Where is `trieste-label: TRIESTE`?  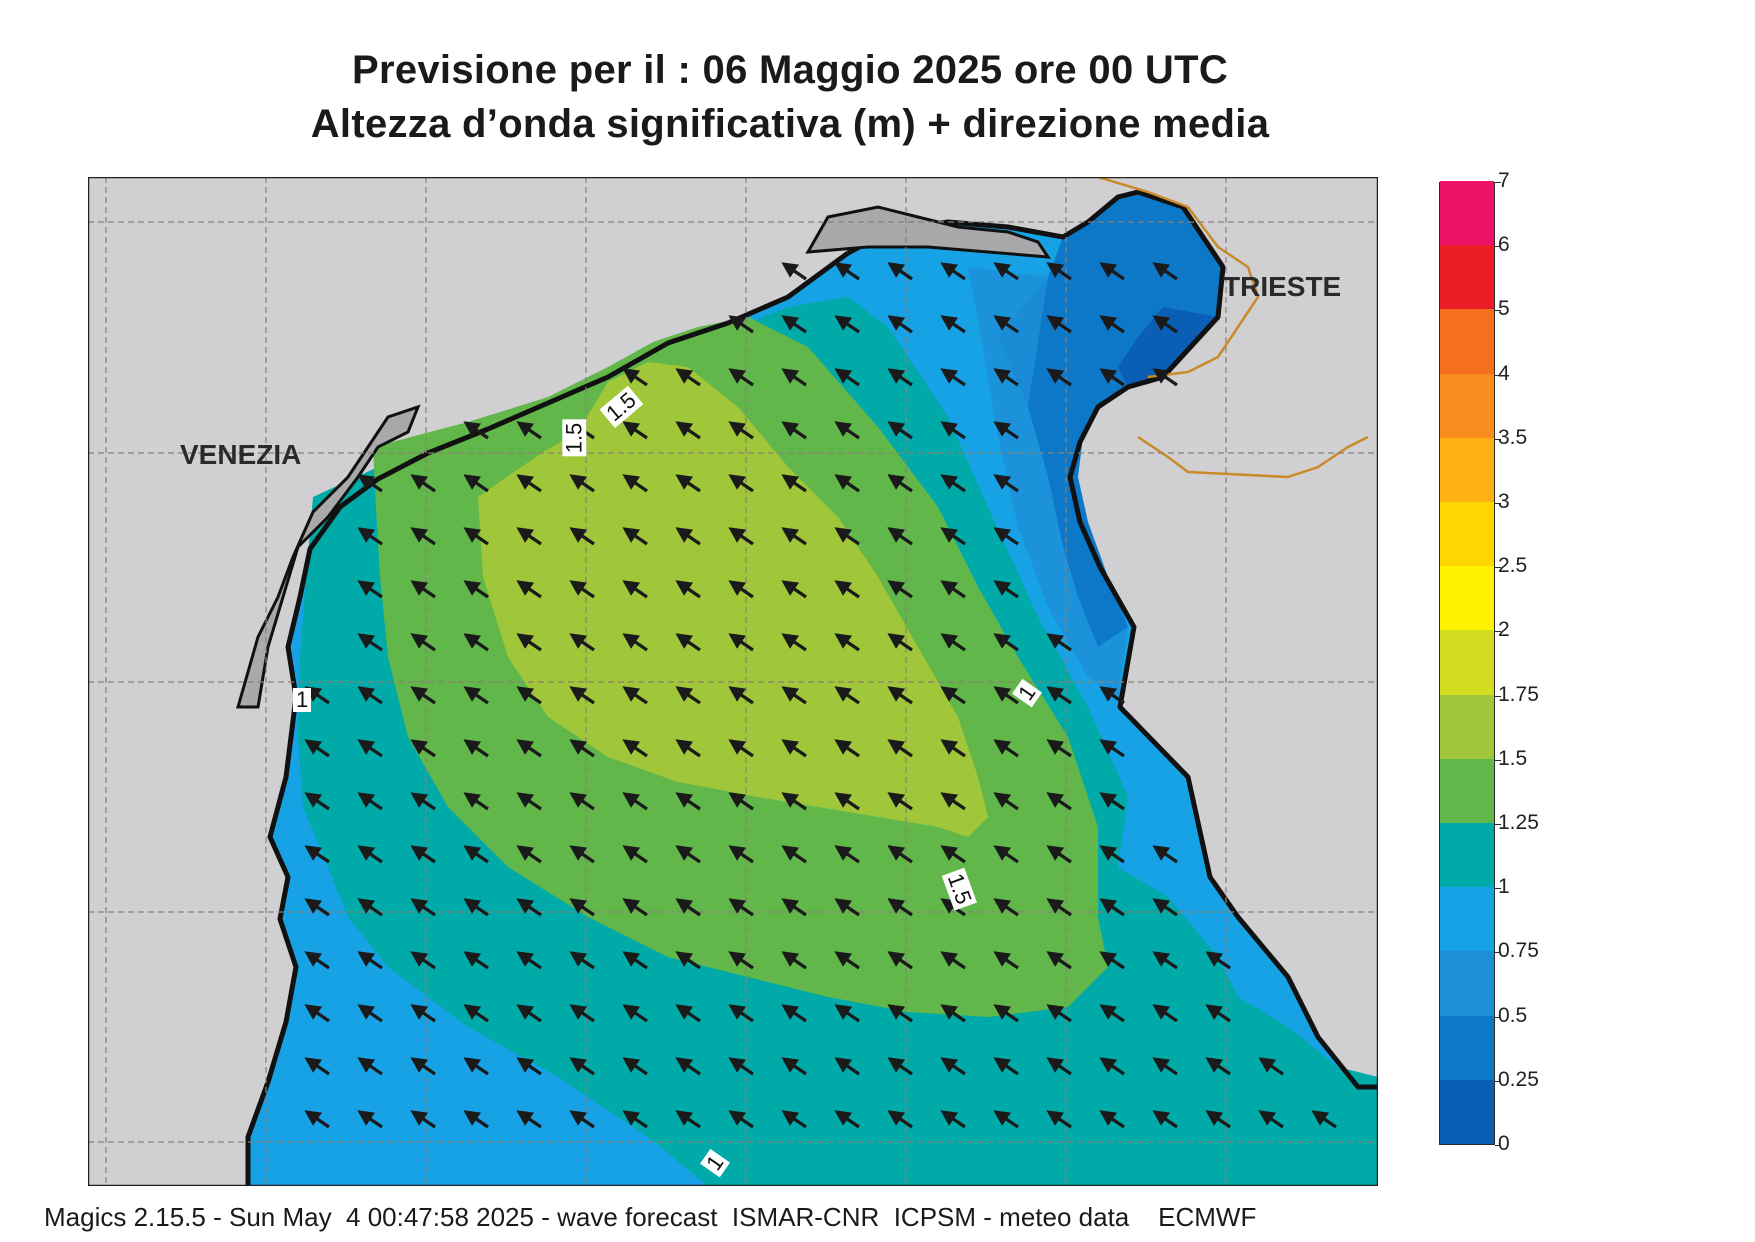 trieste-label: TRIESTE is located at coordinates (1282, 286).